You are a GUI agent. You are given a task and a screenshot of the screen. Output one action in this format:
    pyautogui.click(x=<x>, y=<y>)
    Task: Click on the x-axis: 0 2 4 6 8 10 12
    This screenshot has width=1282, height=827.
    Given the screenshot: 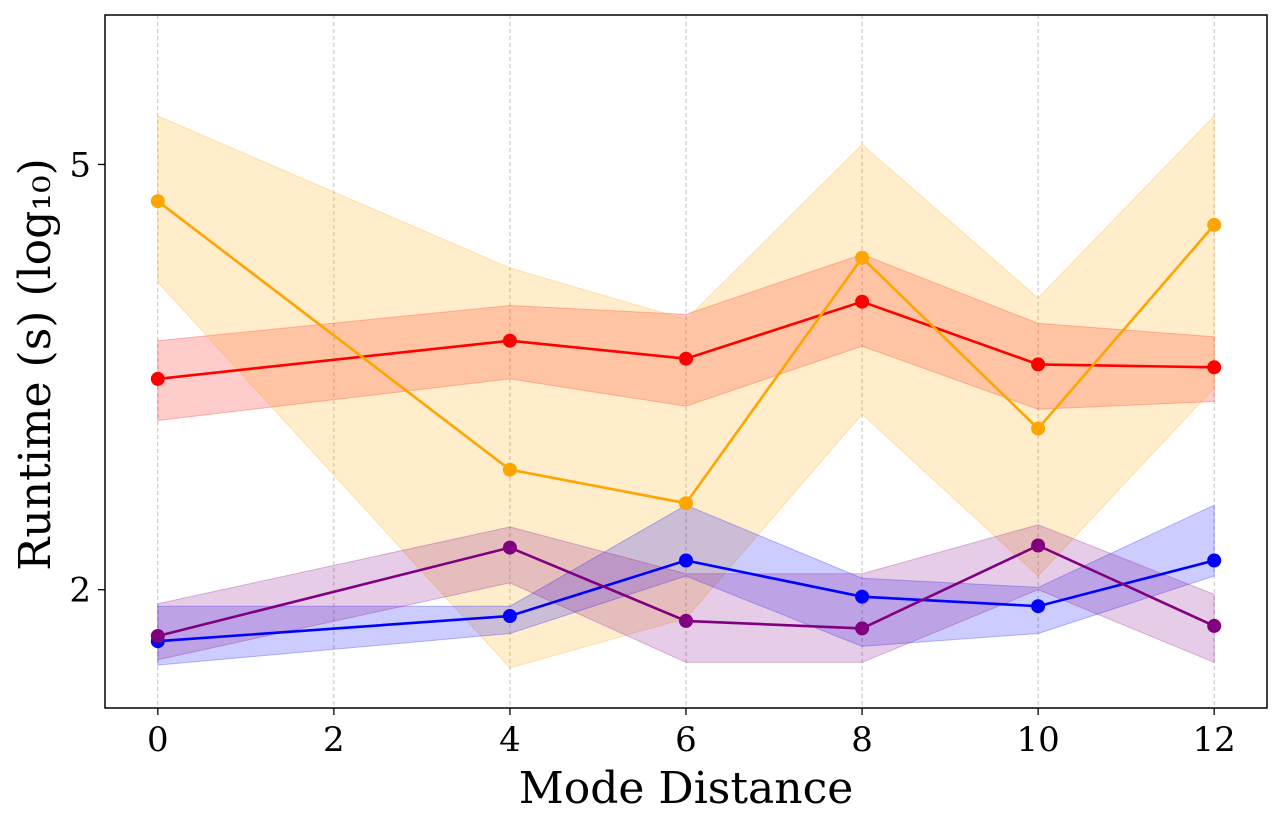 What is the action you would take?
    pyautogui.click(x=691, y=734)
    